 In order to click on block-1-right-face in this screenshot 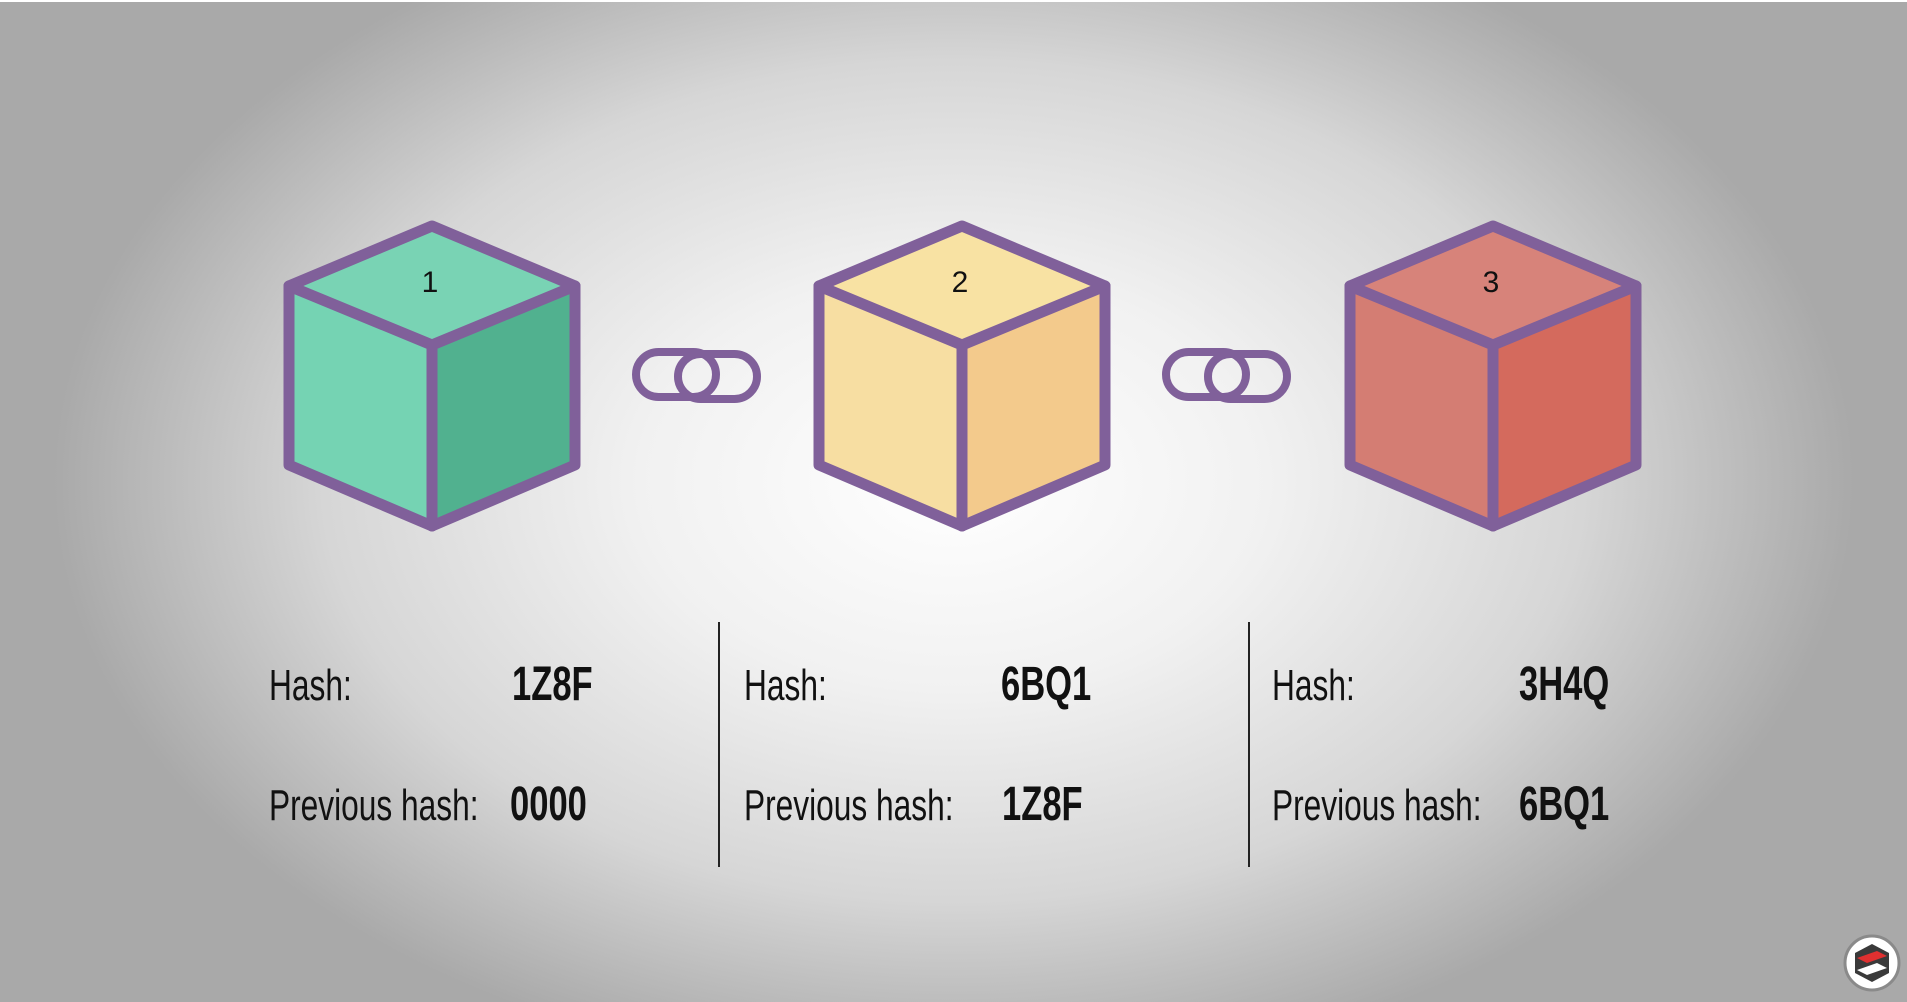, I will do `click(503, 406)`.